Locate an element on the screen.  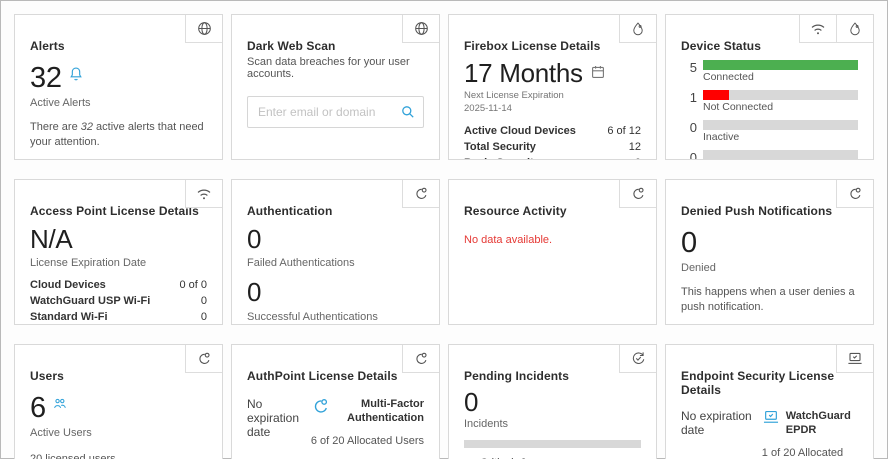
epdr-allocation: 1 of 20 Allocated Endpoints is located at coordinates (802, 452).